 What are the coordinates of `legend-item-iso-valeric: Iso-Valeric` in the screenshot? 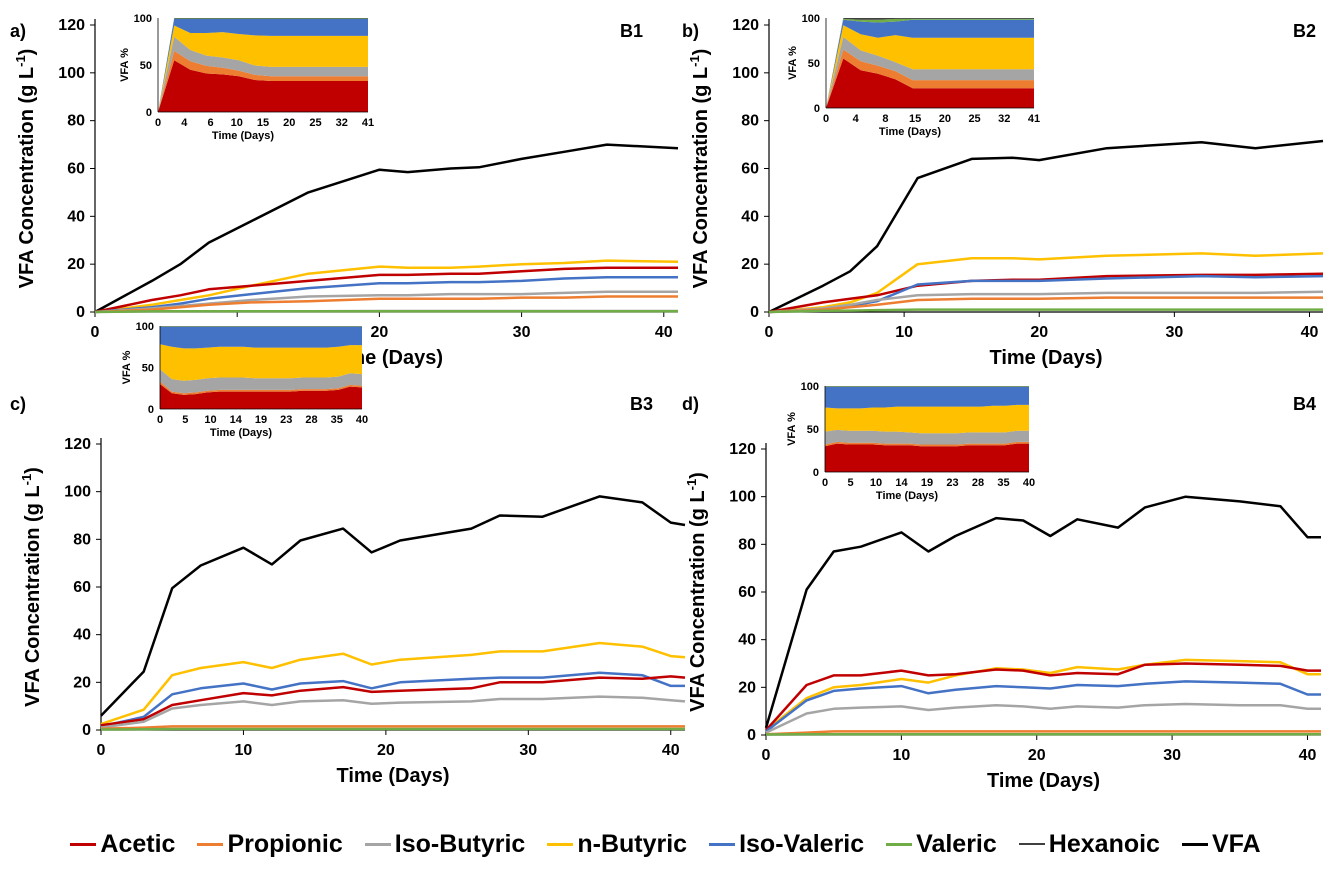 It's located at (786, 844).